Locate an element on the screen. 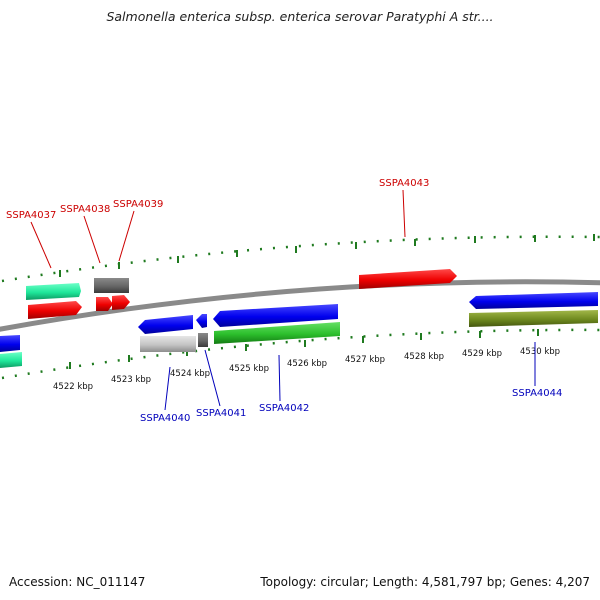 The height and width of the screenshot is (600, 600). genome-backbone is located at coordinates (300, 305).